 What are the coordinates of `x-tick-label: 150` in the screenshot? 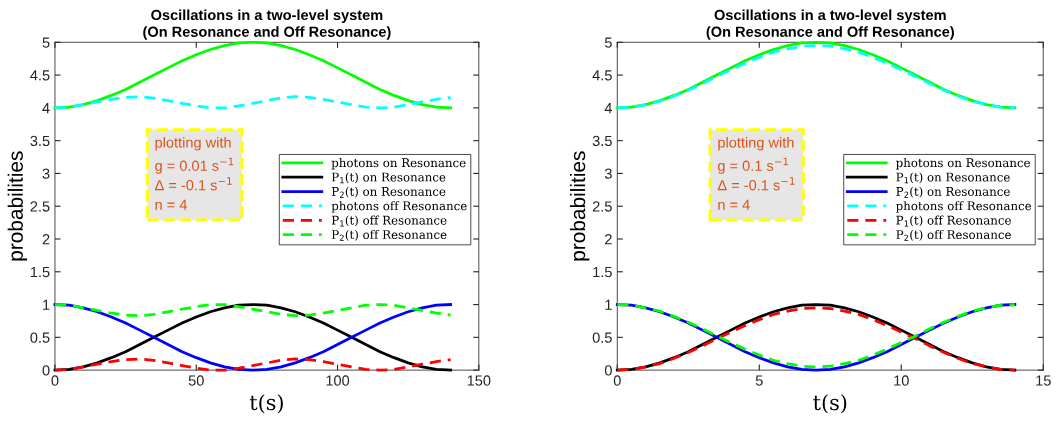 It's located at (479, 380).